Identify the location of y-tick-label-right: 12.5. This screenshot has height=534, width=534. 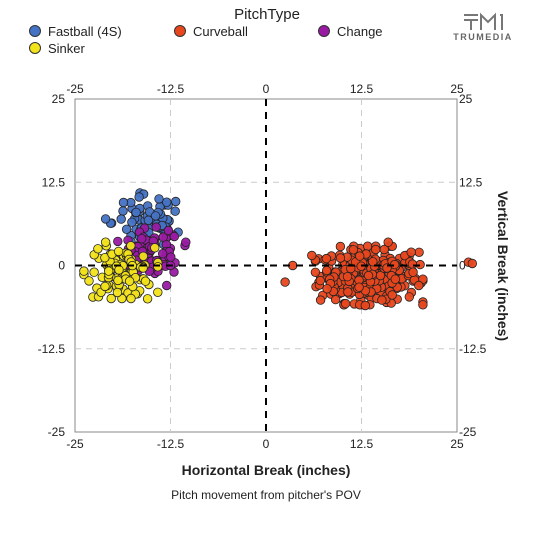
(471, 182).